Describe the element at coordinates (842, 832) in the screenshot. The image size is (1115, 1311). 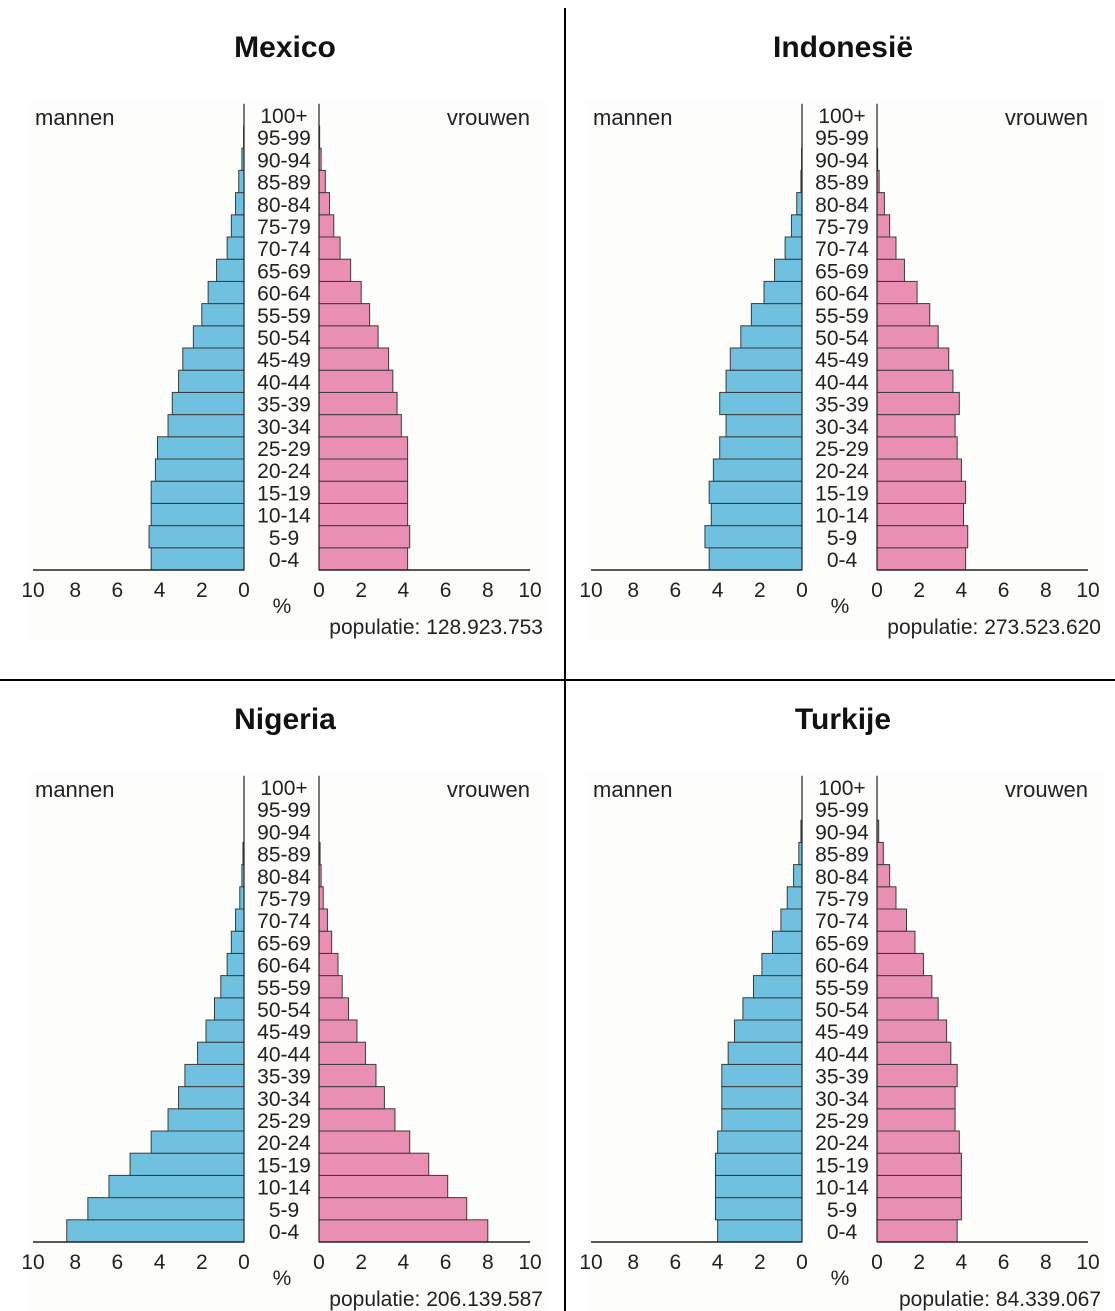
I see `age-label: 90-94` at that location.